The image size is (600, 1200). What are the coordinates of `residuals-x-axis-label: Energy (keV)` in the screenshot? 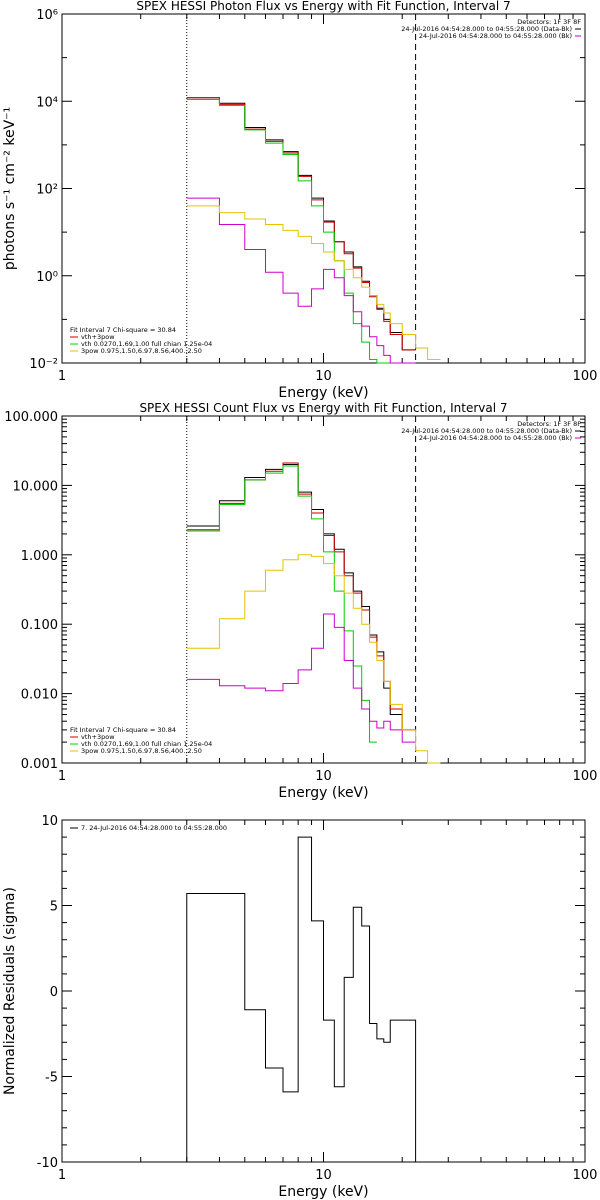 It's located at (323, 1192).